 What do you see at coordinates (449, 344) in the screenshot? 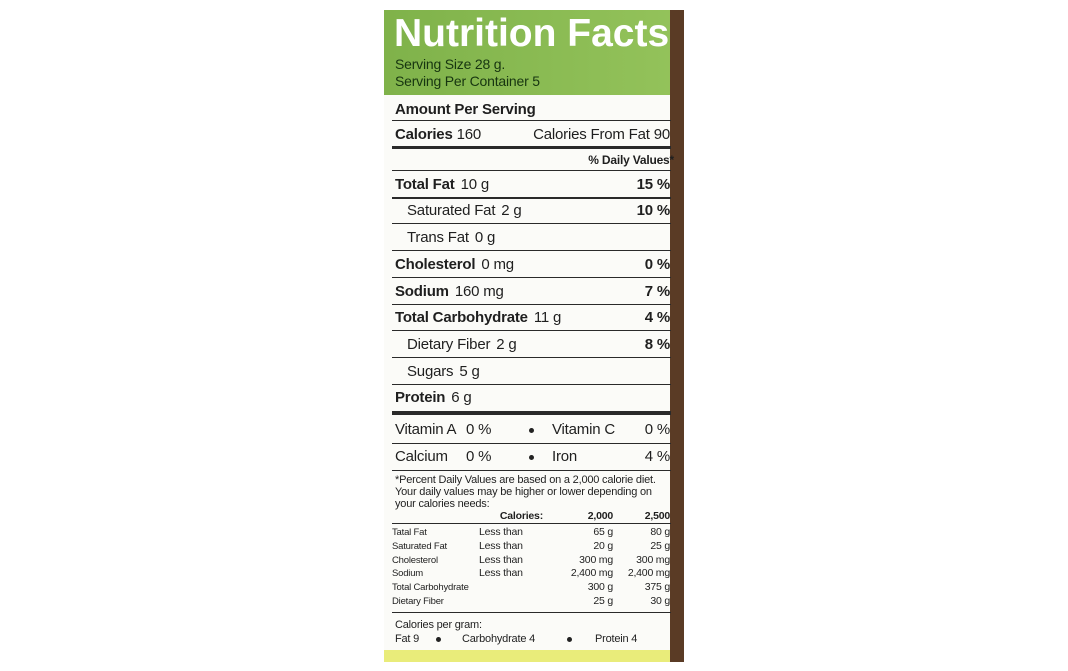
I see `nutrient-name: Dietary Fiber` at bounding box center [449, 344].